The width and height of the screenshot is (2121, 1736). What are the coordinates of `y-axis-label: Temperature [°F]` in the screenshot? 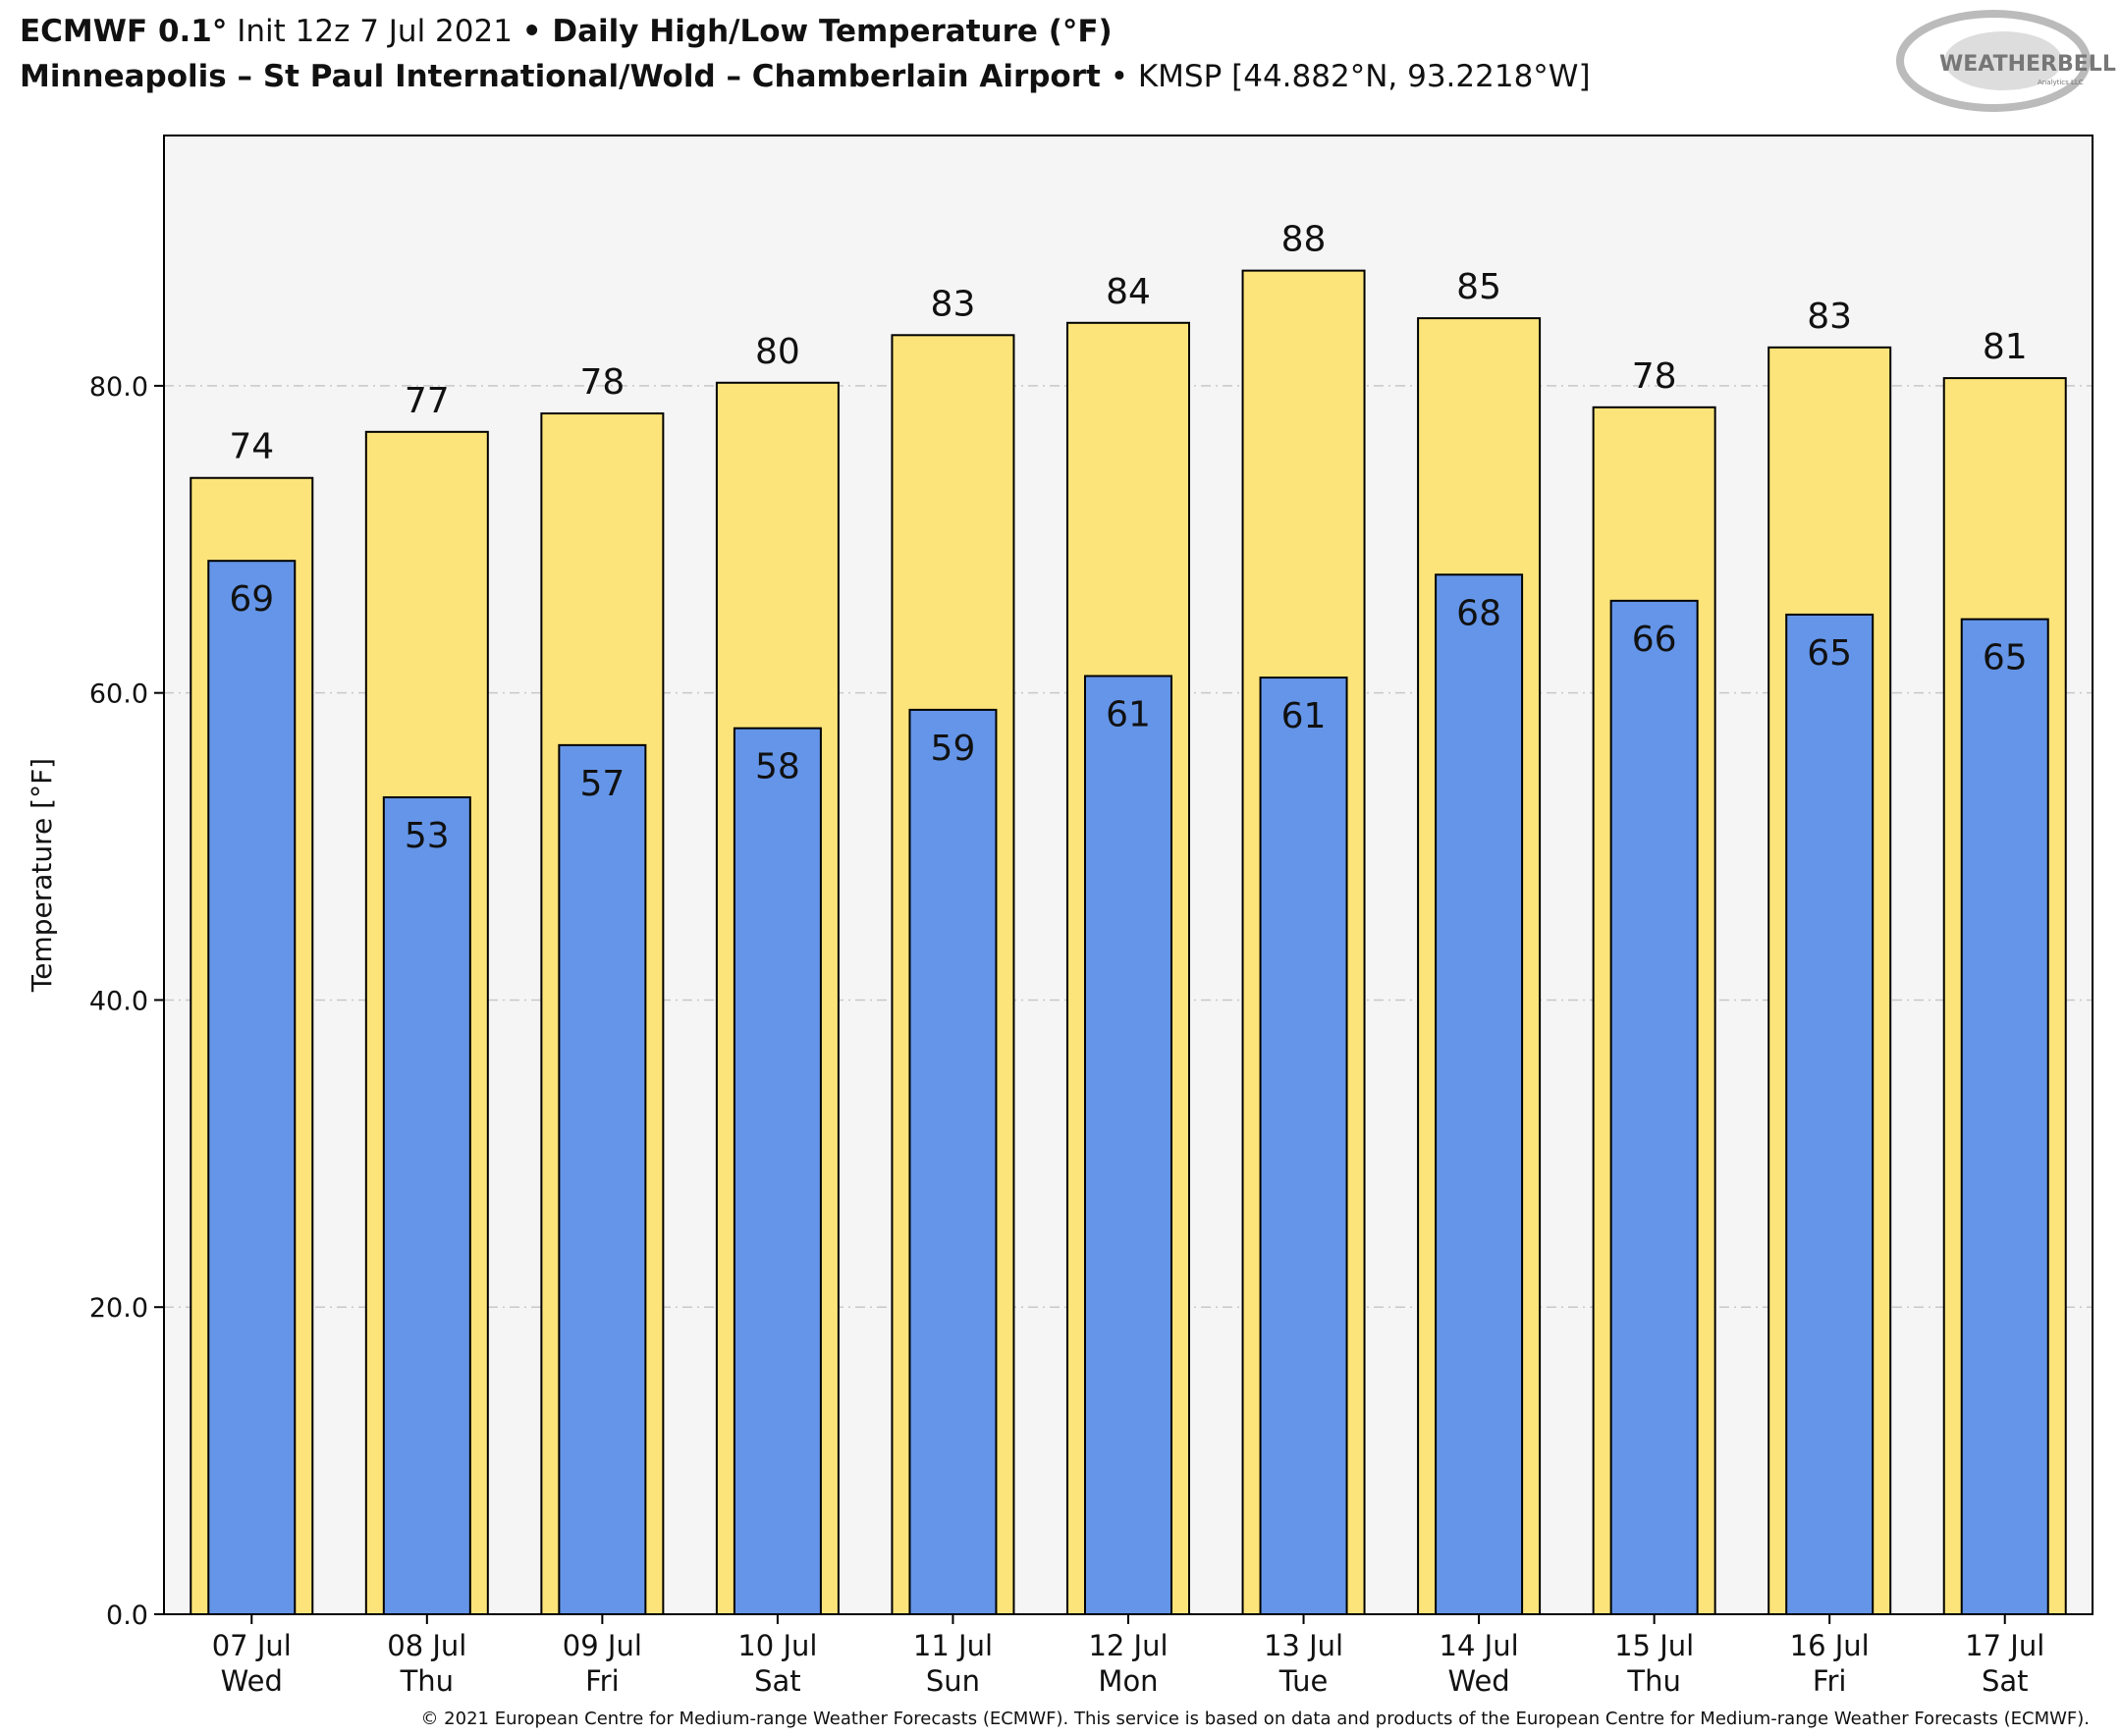 It's located at (42, 875).